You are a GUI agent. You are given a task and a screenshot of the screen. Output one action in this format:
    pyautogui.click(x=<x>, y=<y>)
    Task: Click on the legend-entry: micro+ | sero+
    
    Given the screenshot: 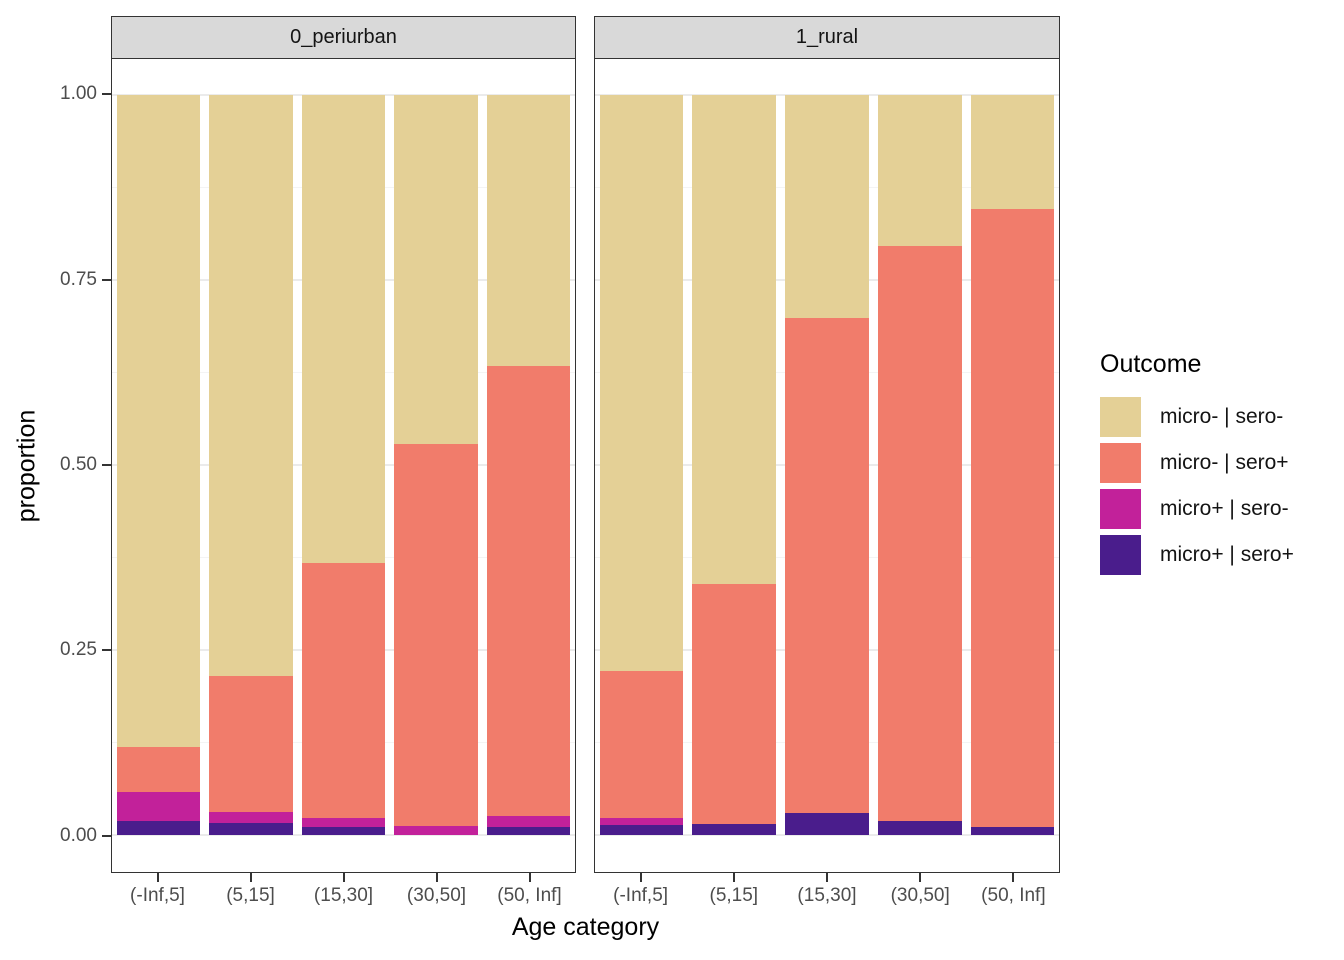 What is the action you would take?
    pyautogui.click(x=1220, y=555)
    